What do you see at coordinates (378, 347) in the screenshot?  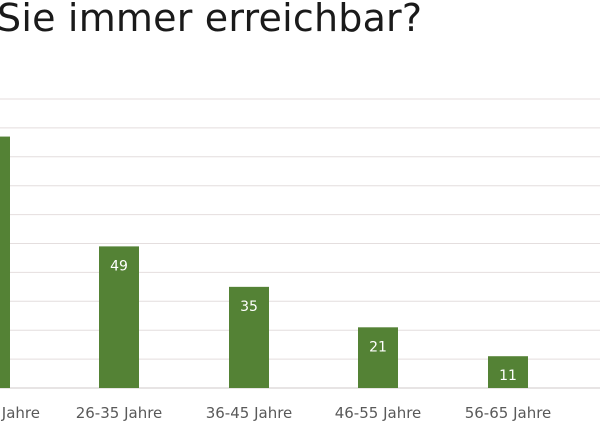 I see `bar-value-label: 21` at bounding box center [378, 347].